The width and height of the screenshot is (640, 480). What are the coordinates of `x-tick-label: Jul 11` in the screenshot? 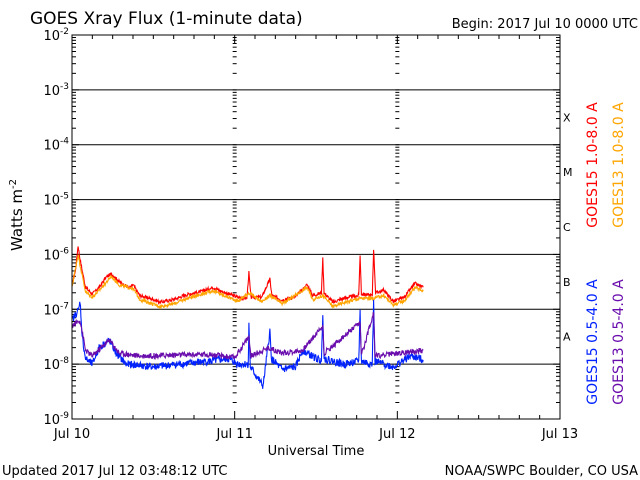 It's located at (233, 434).